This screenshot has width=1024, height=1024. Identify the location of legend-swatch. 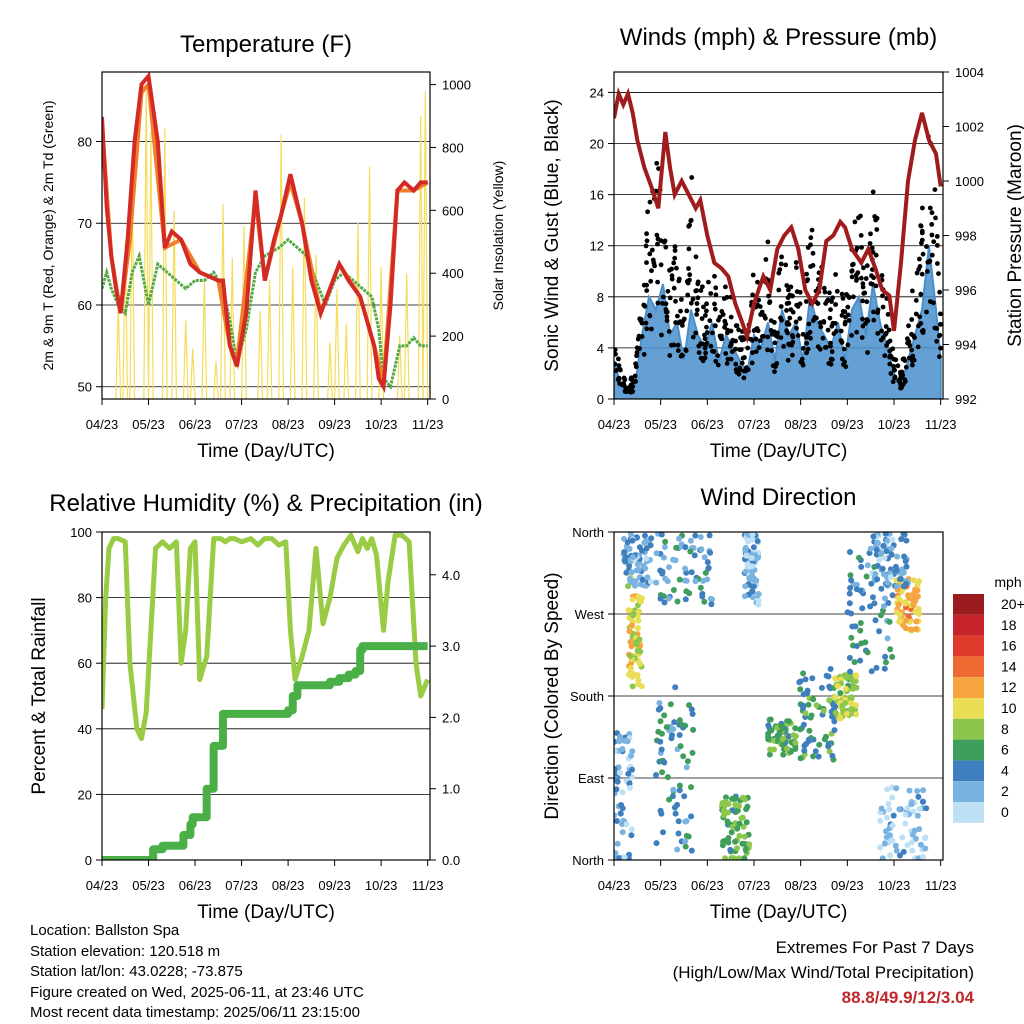
(968, 771).